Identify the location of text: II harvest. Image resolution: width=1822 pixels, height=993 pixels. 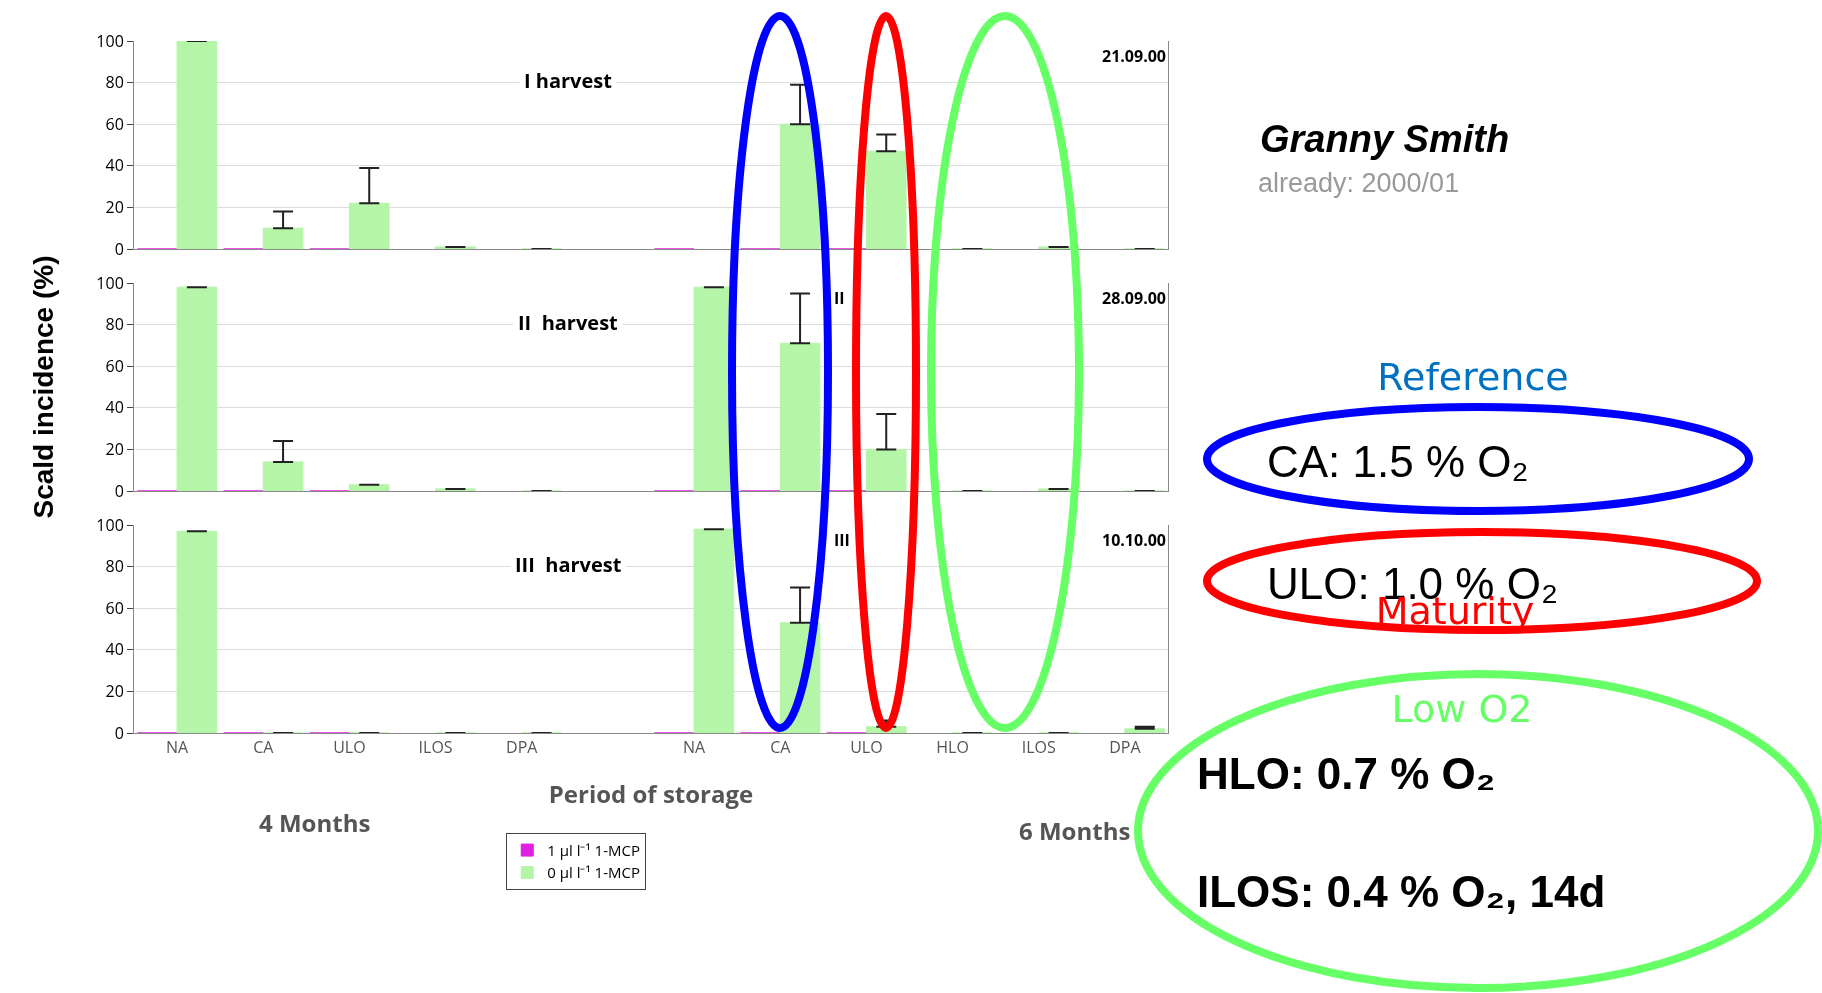
(568, 322).